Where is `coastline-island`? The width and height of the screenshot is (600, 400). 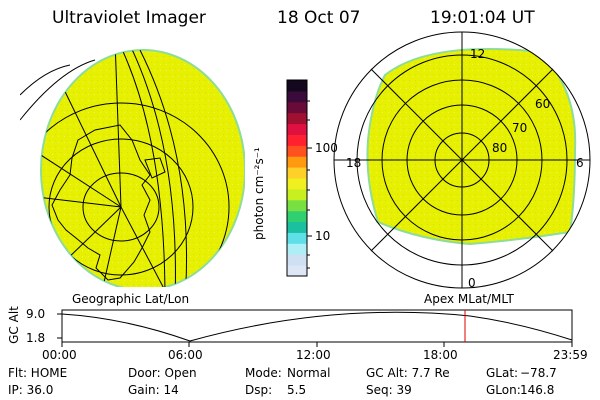 coastline-island is located at coordinates (155, 168).